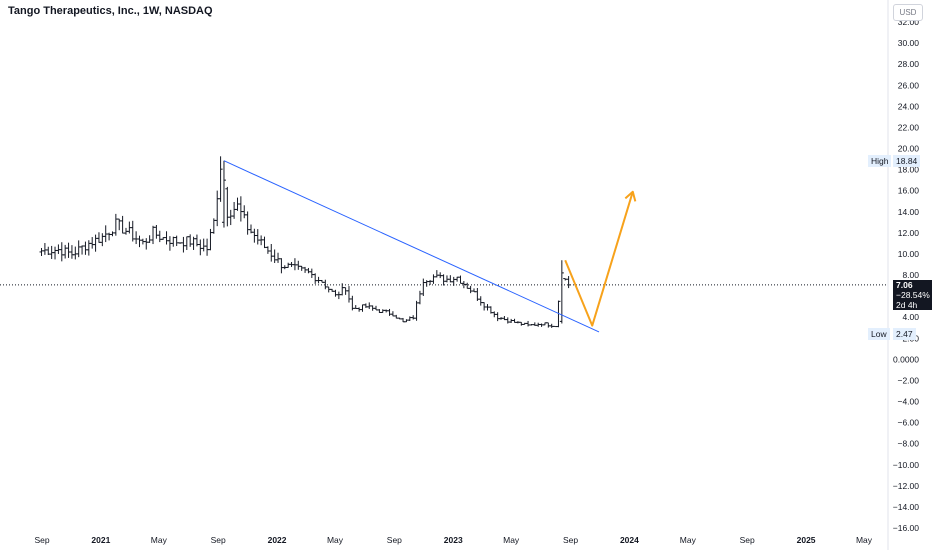 The height and width of the screenshot is (550, 932). Describe the element at coordinates (908, 380) in the screenshot. I see `y-tick-label: −2.00` at that location.